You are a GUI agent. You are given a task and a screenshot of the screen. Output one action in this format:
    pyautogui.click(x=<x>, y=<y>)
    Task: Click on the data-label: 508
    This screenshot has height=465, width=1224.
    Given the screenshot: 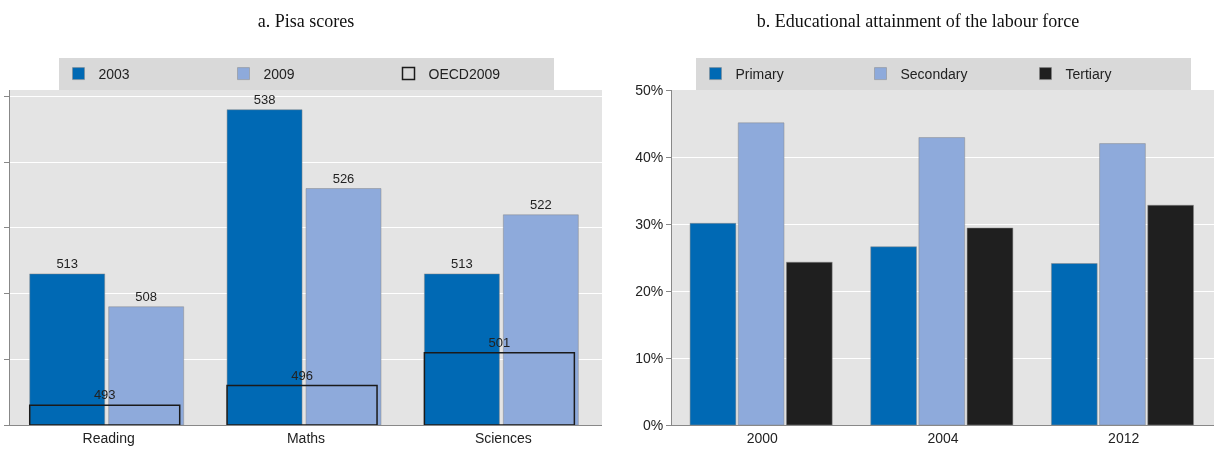 What is the action you would take?
    pyautogui.click(x=146, y=296)
    